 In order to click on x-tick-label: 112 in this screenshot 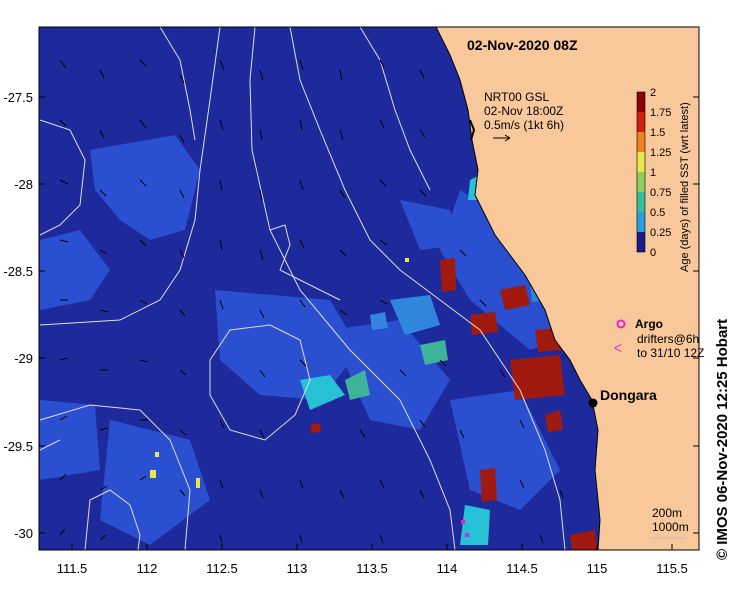, I will do `click(147, 568)`.